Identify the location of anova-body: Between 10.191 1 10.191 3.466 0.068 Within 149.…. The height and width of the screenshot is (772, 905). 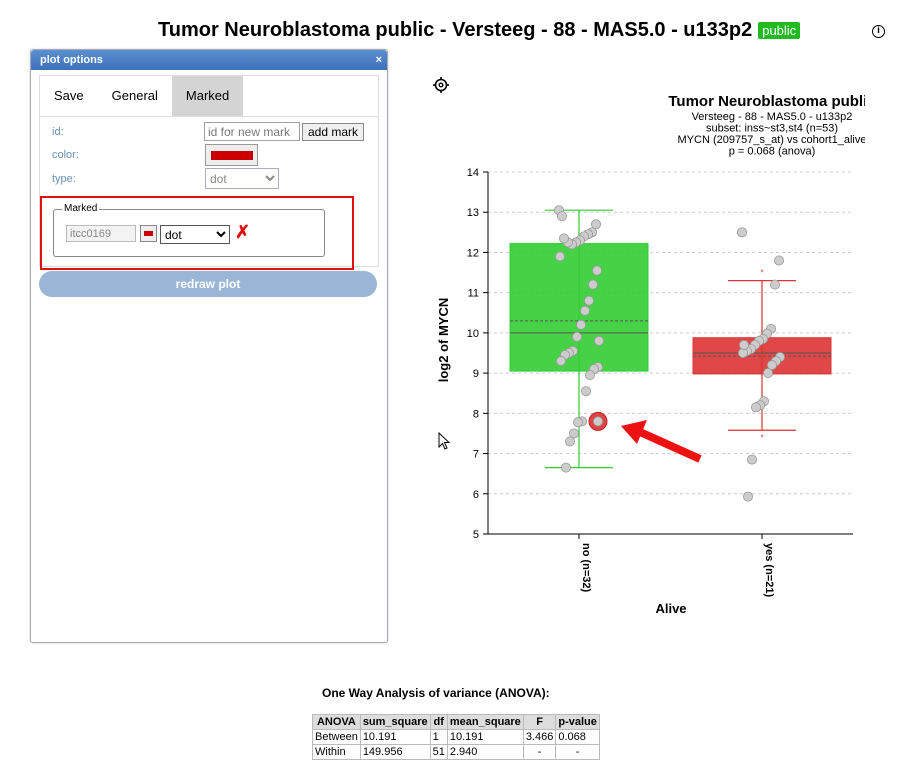
(456, 744).